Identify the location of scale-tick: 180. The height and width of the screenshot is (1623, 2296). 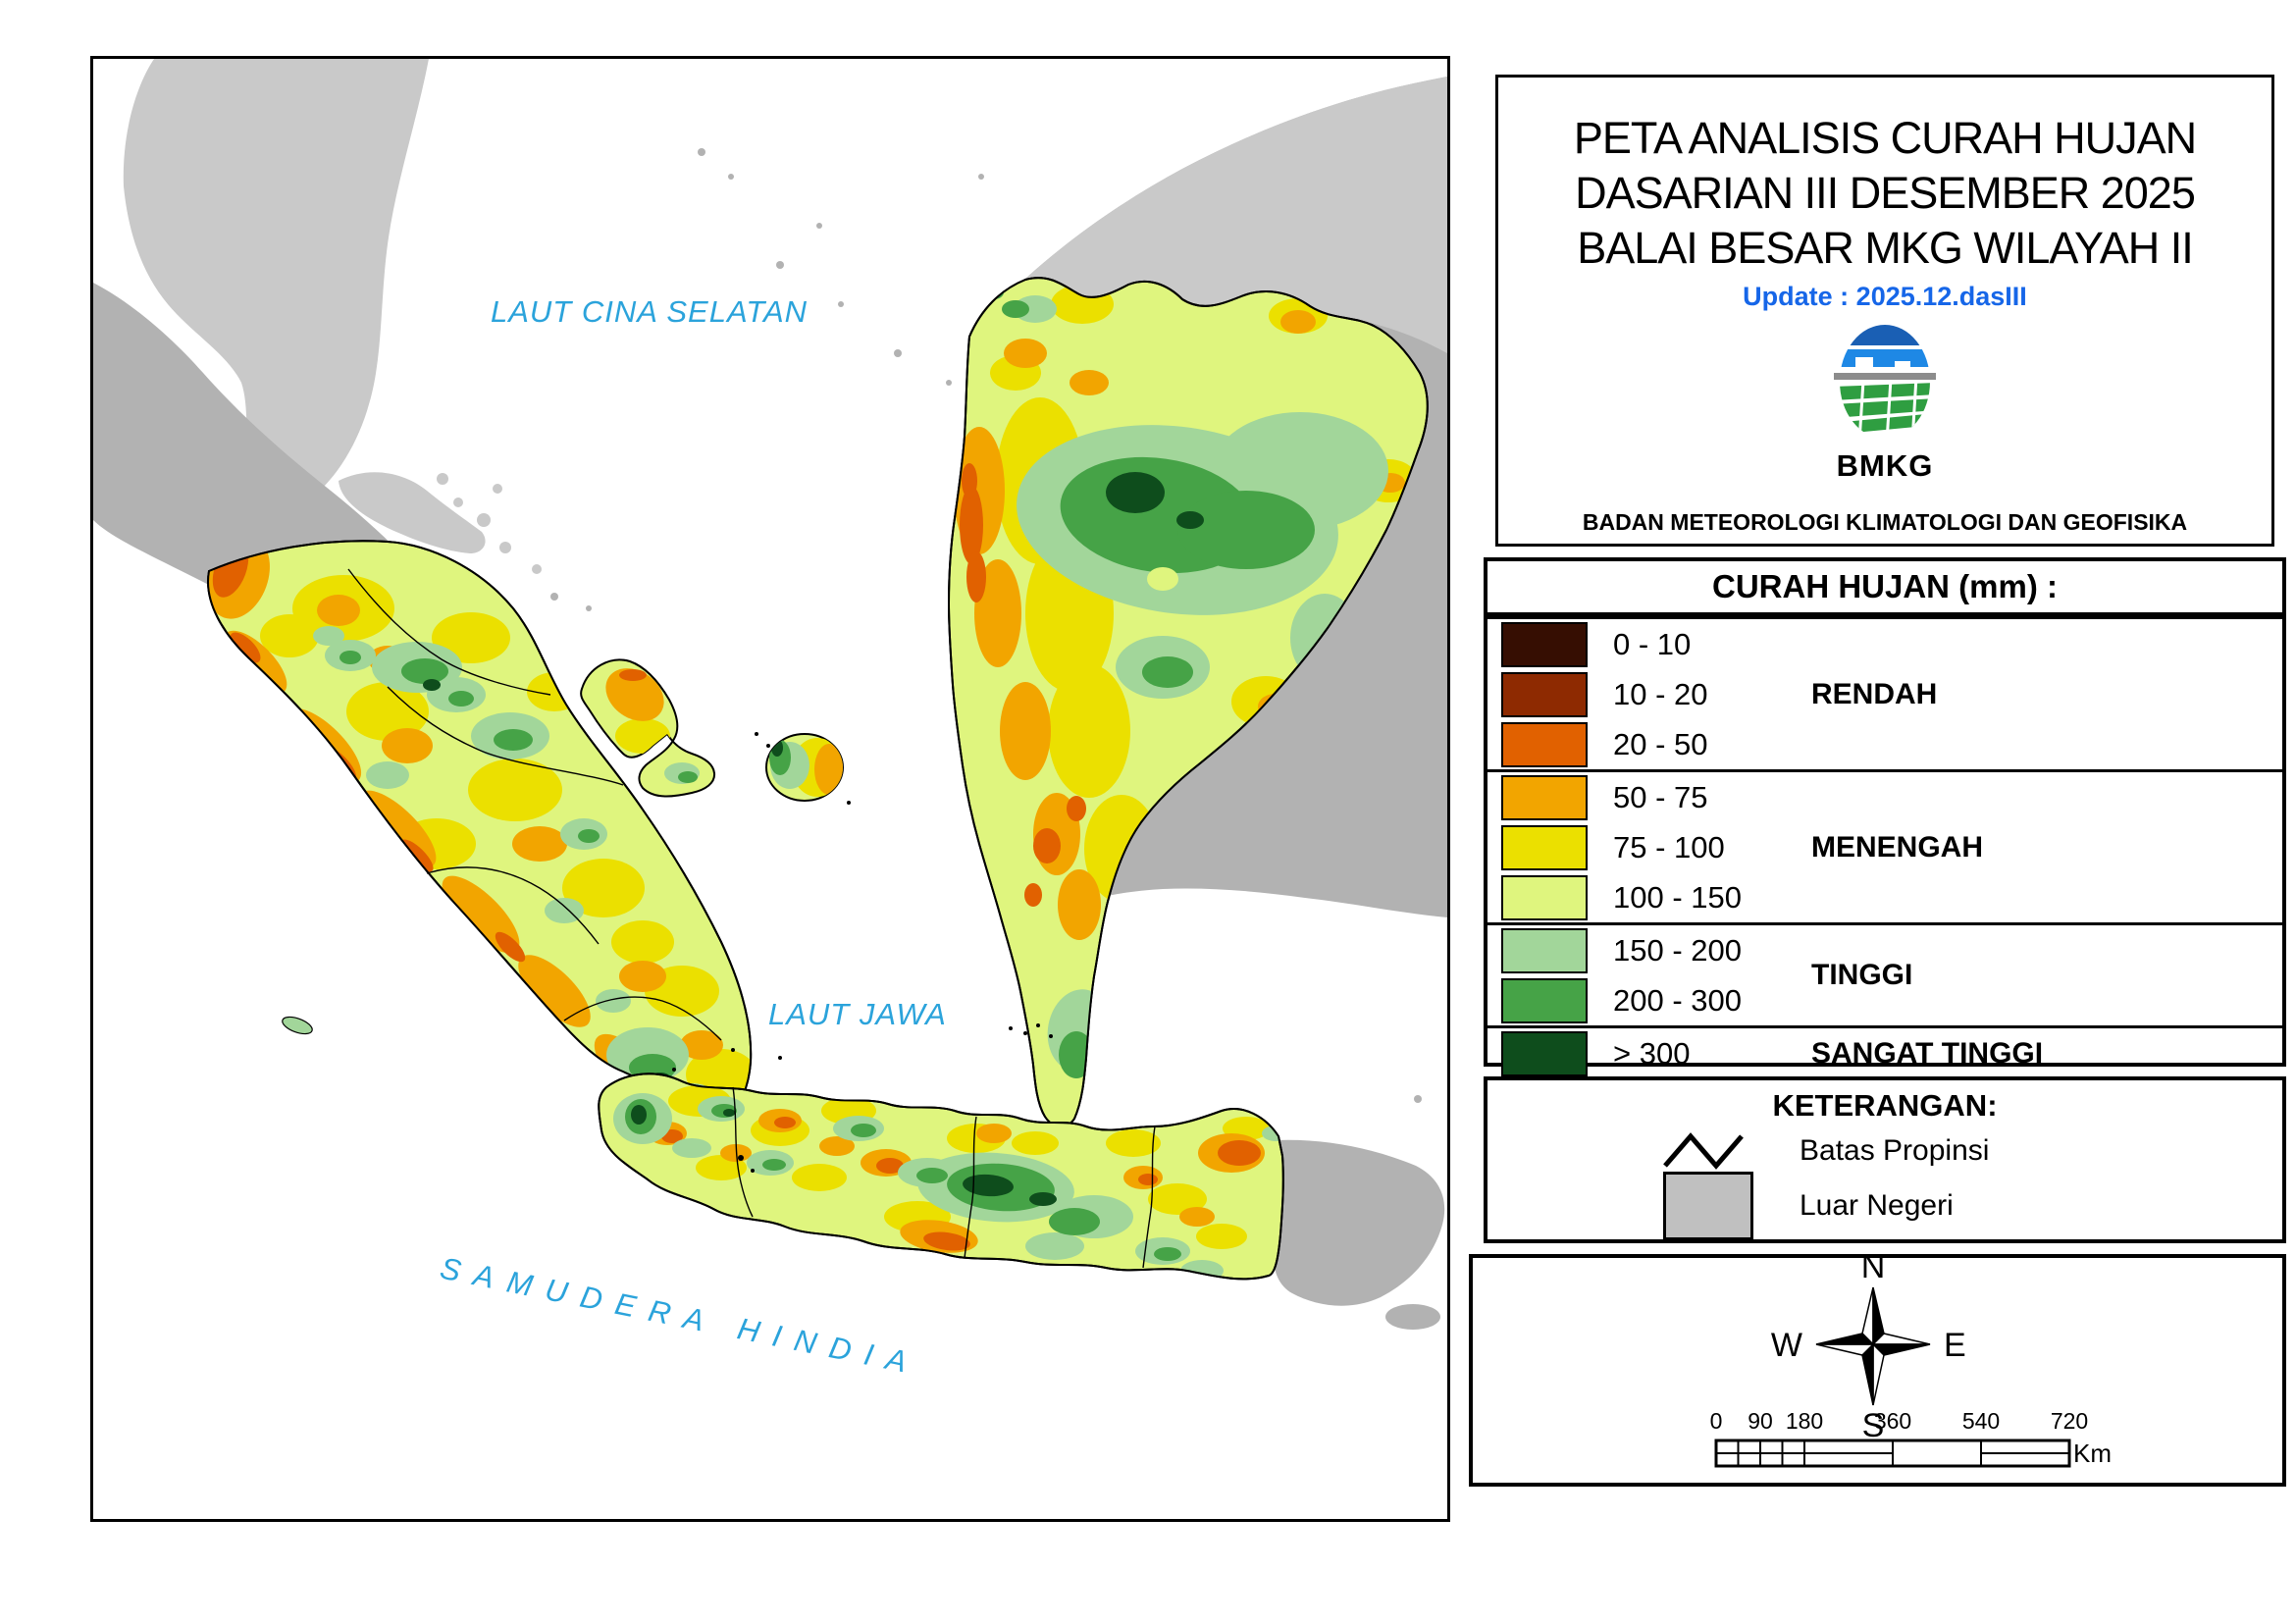
(1804, 1421).